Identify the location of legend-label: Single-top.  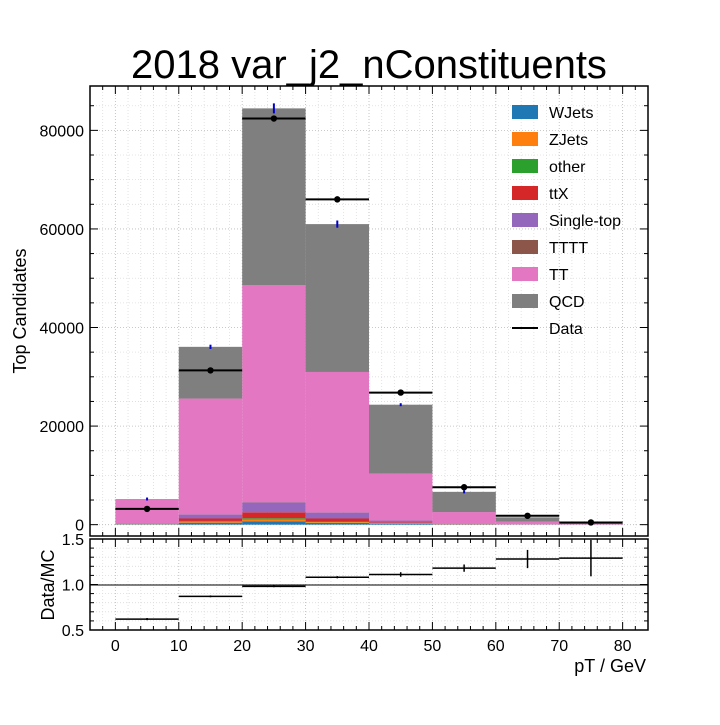
(585, 221).